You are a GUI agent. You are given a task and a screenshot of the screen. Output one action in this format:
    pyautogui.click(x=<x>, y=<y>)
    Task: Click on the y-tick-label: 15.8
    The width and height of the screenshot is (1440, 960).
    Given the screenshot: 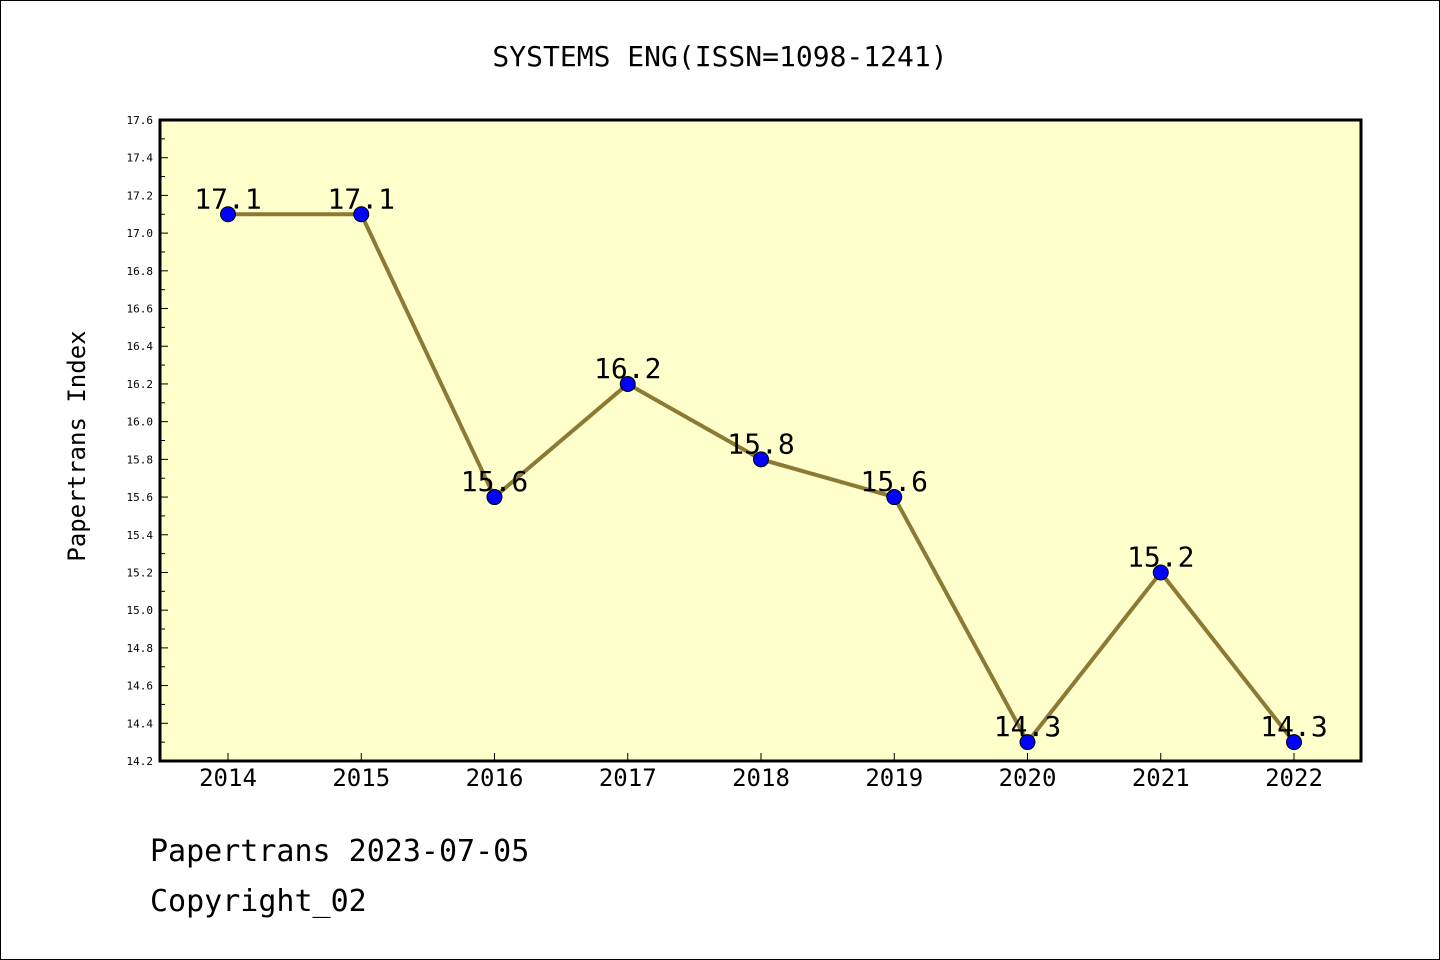 What is the action you would take?
    pyautogui.click(x=140, y=459)
    